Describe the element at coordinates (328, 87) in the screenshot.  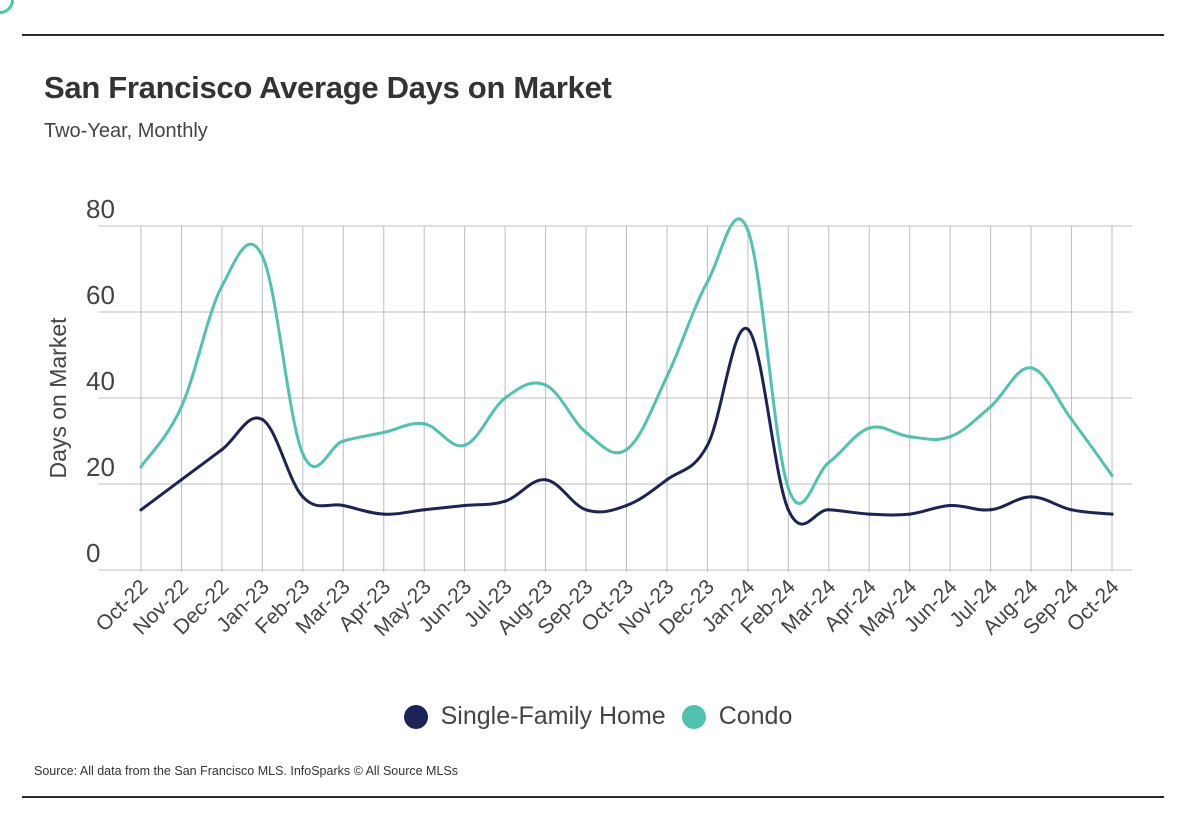
I see `chart-title: San Francisco Average Days on Market` at that location.